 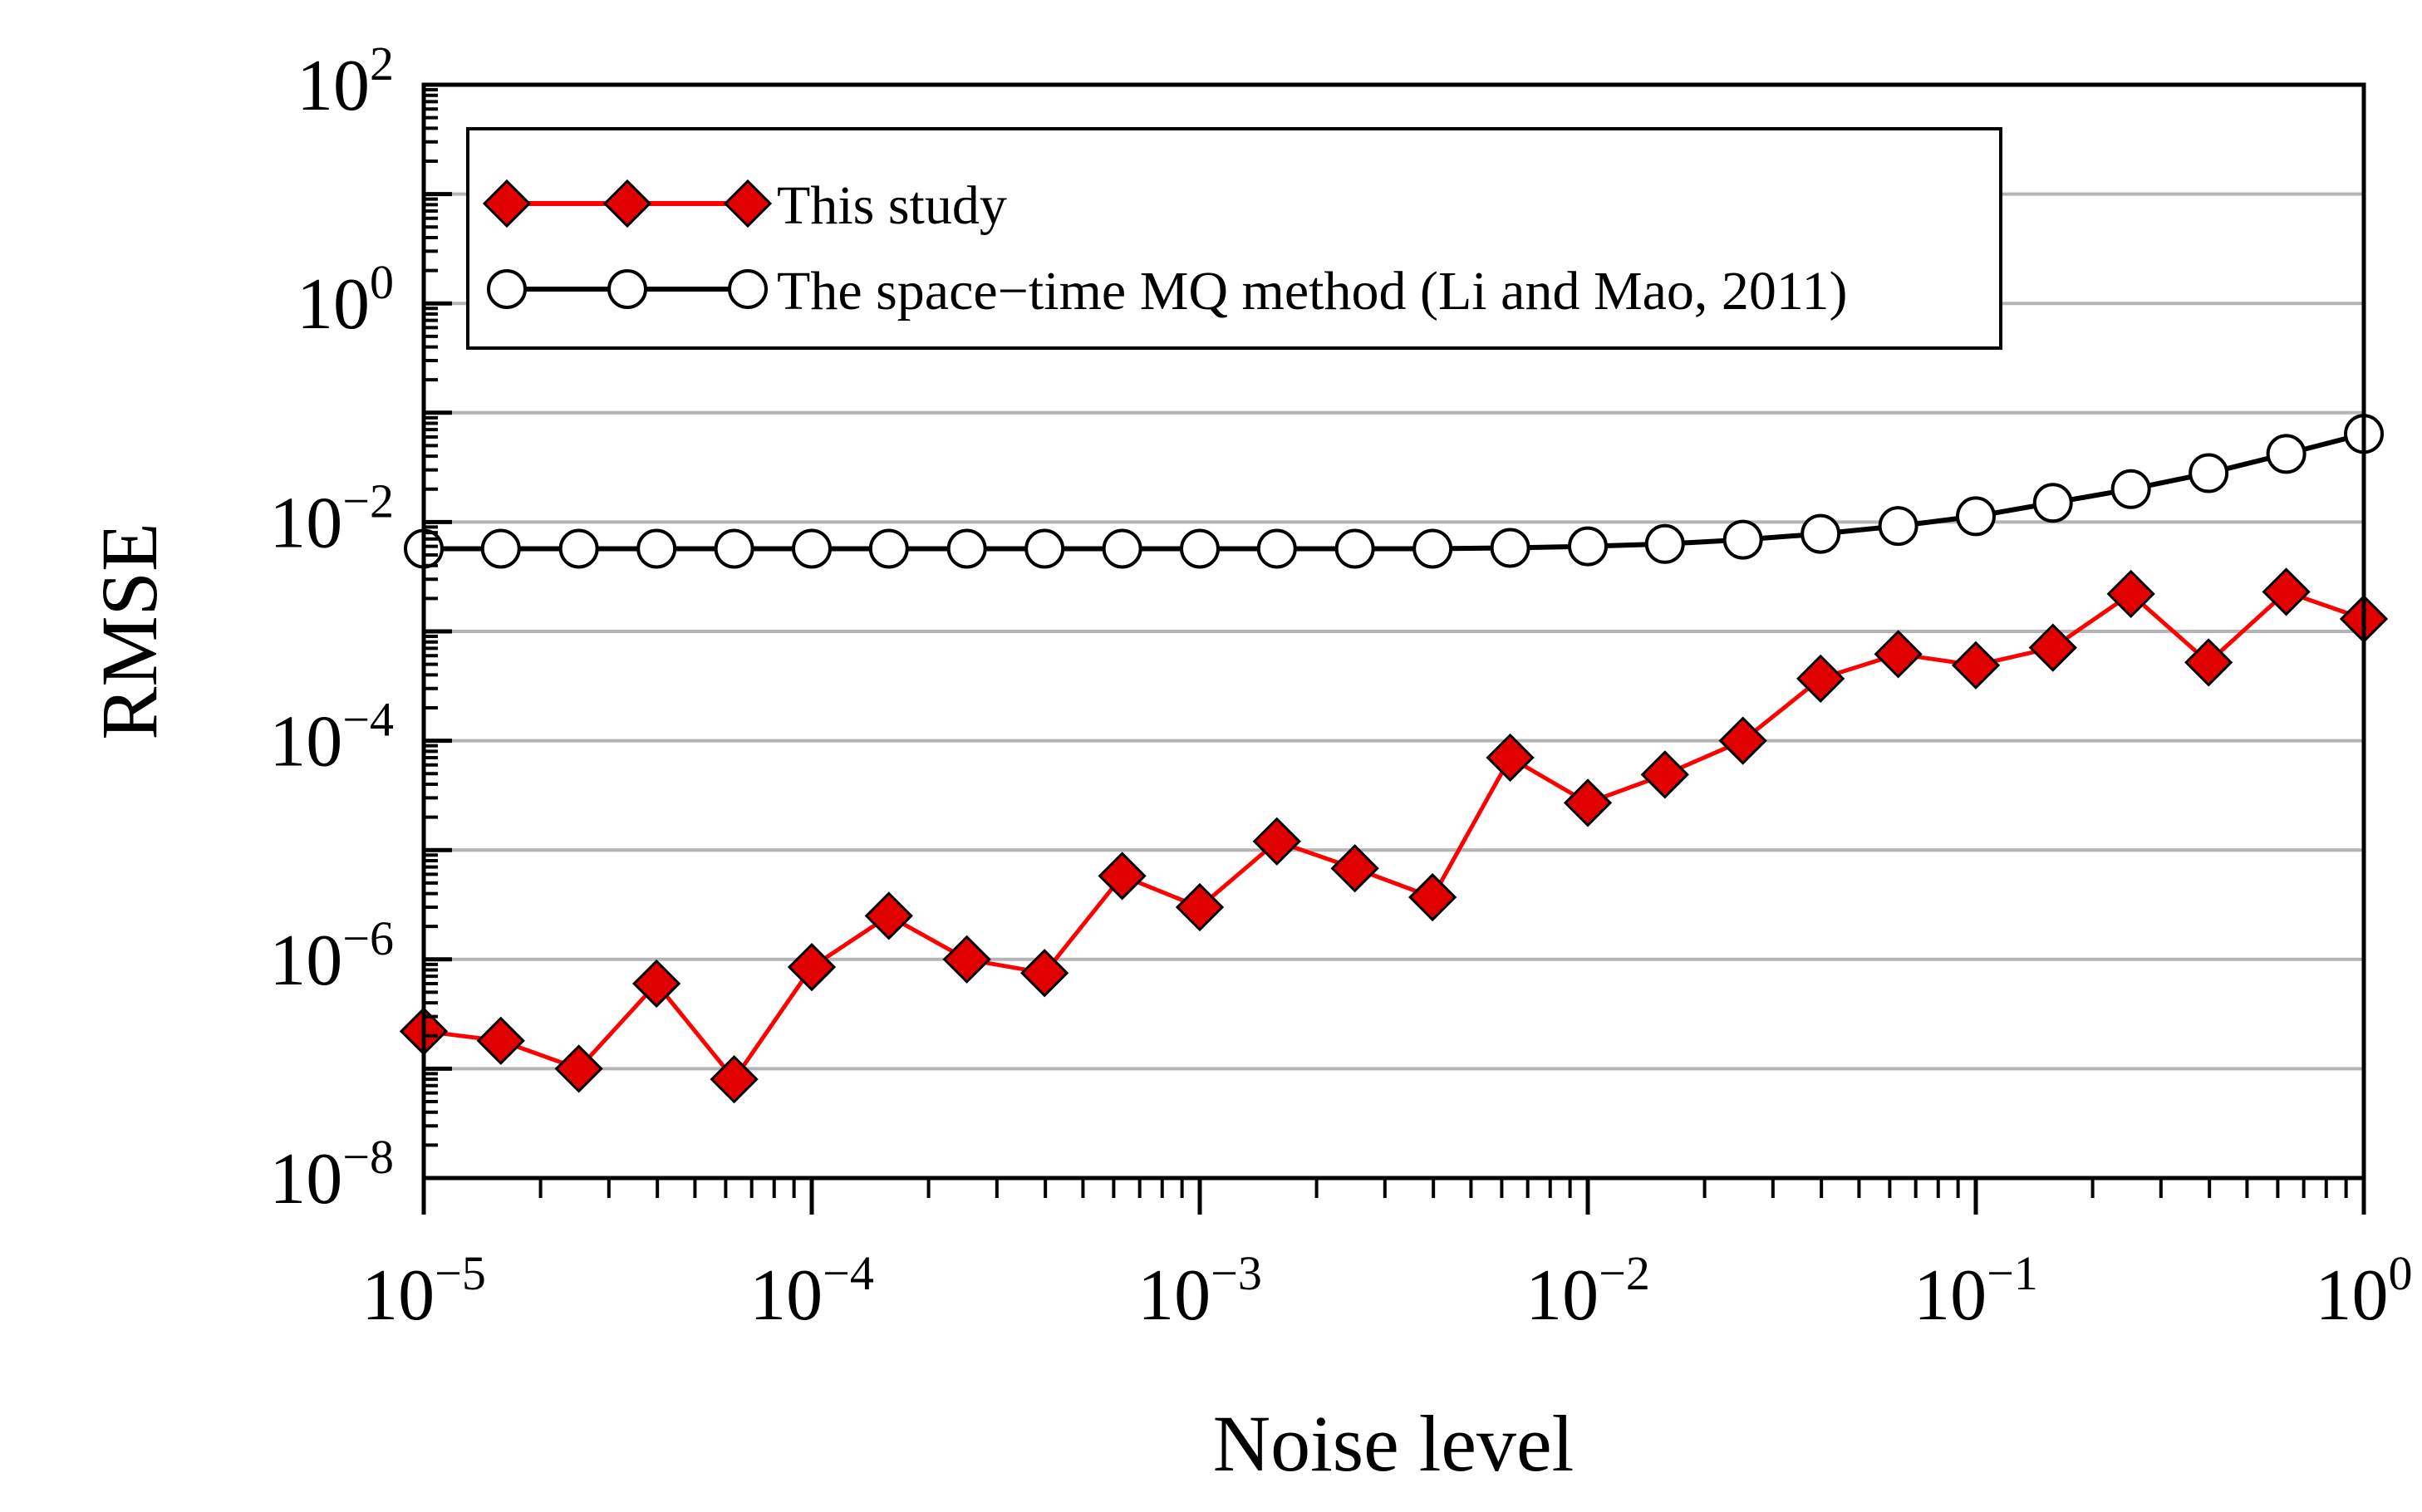 I want to click on y-tick-label: 10², so click(x=345, y=81).